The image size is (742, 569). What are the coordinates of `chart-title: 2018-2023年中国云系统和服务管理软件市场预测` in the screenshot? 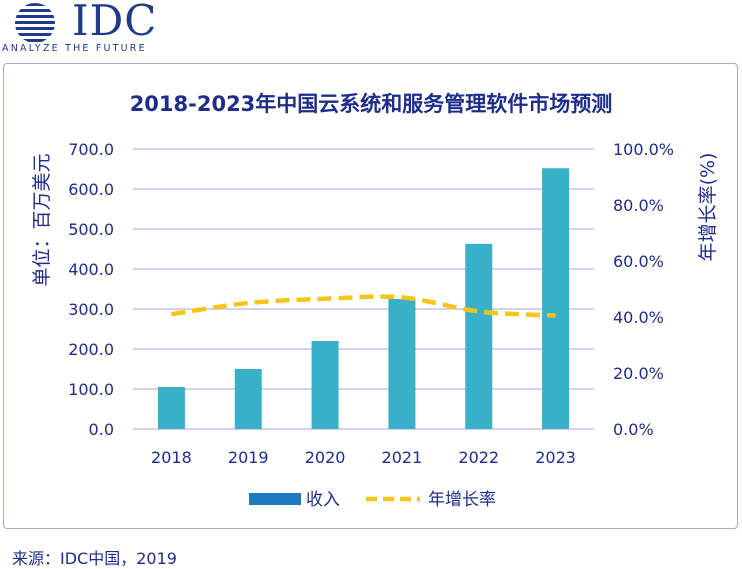 It's located at (371, 104).